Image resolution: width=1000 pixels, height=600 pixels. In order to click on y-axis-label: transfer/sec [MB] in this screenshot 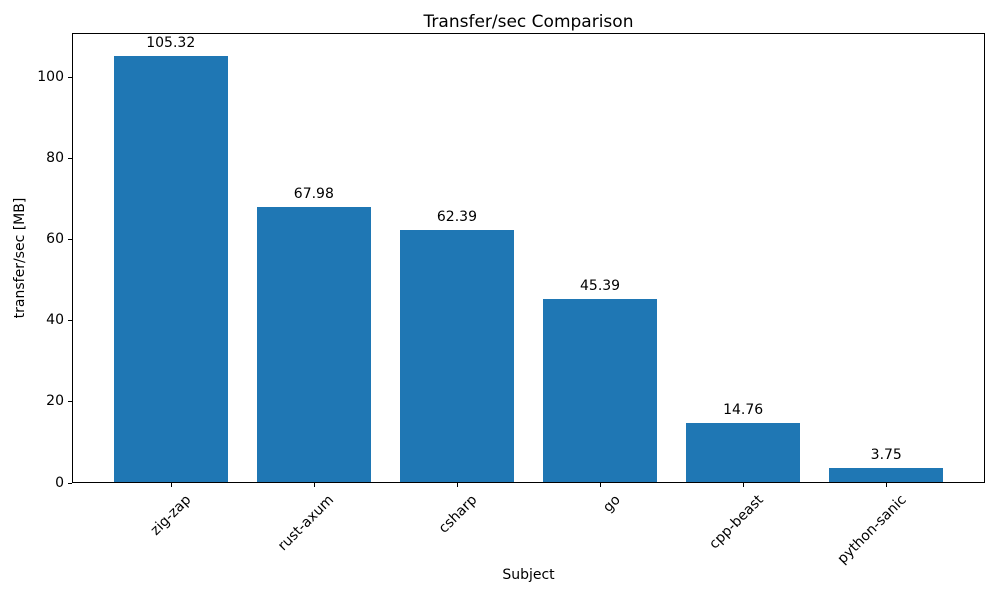, I will do `click(20, 258)`.